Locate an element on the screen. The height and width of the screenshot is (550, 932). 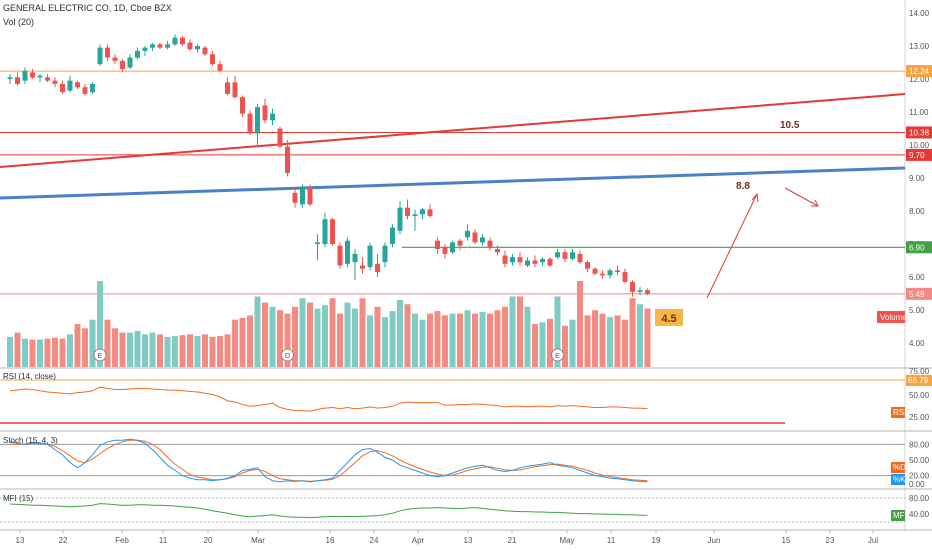
time-axis-label: 16 is located at coordinates (330, 540).